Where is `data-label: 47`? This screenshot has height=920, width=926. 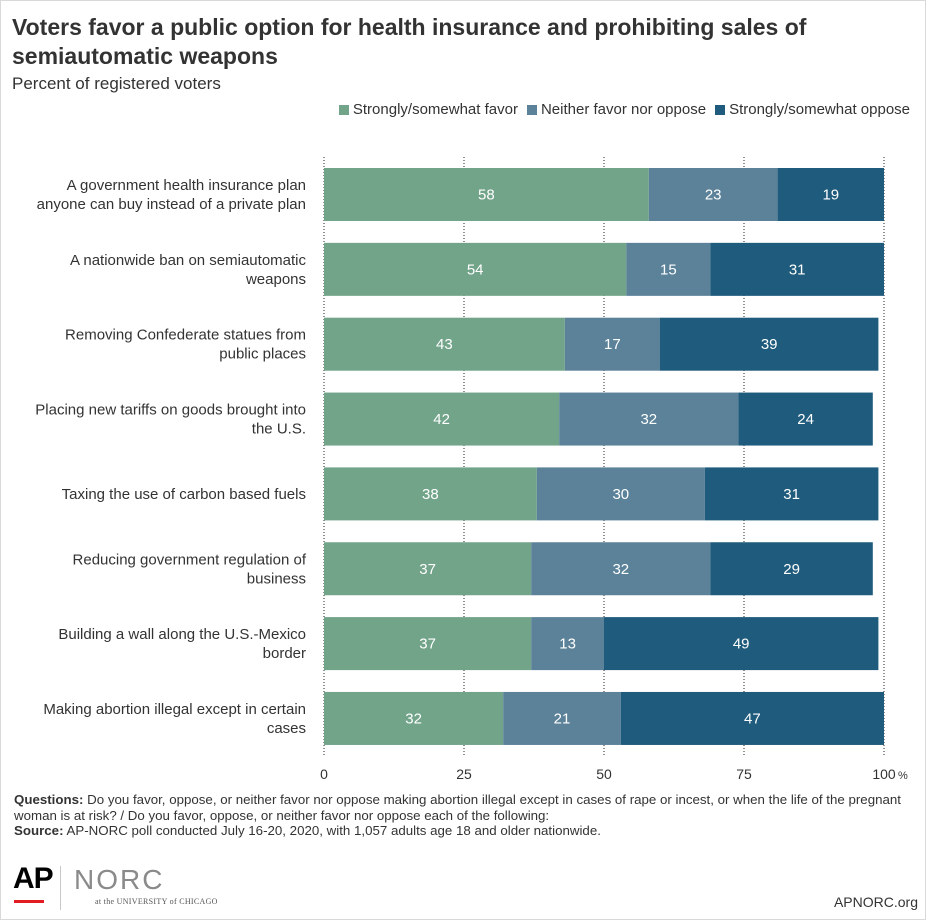 data-label: 47 is located at coordinates (752, 718).